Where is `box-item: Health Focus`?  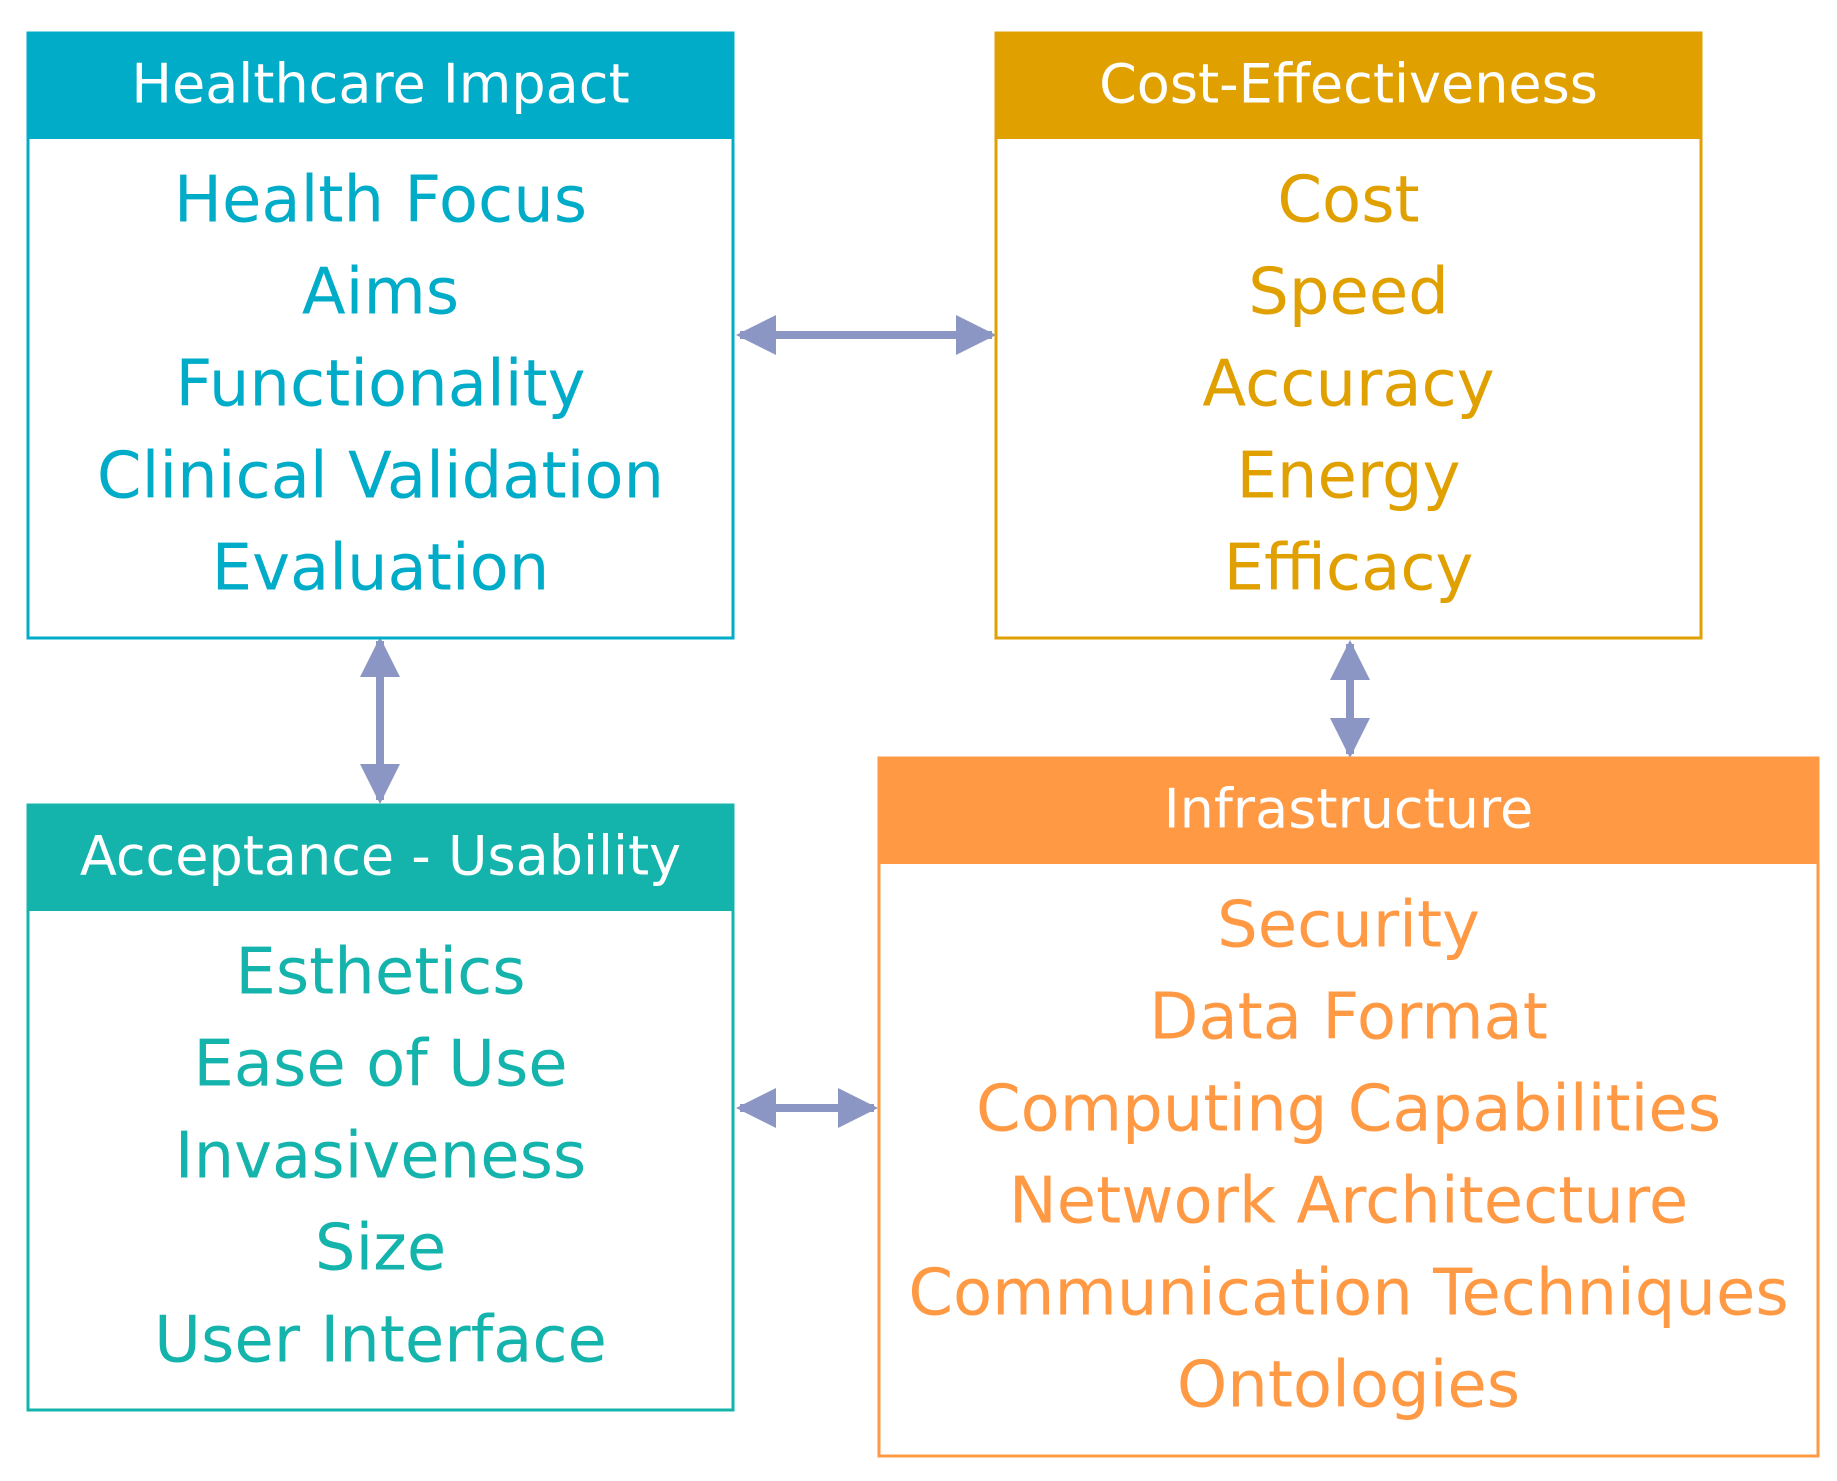 box-item: Health Focus is located at coordinates (380, 201).